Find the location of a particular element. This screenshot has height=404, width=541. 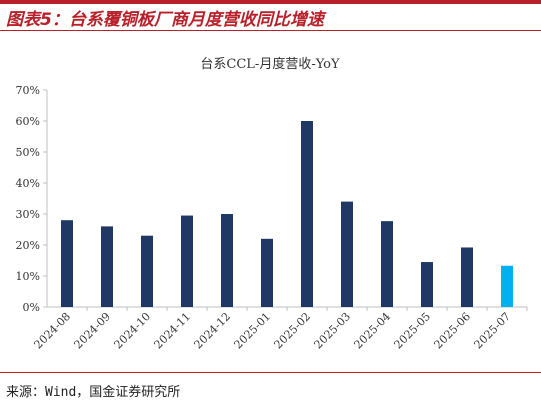

y-tick-label: 70% is located at coordinates (28, 90).